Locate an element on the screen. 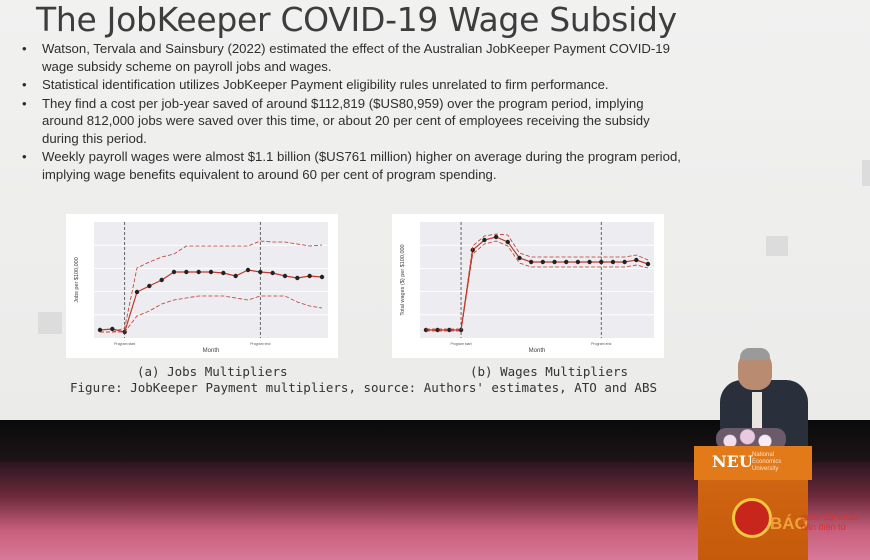  figure-a-caption: (a) Jobs Multipliers is located at coordinates (212, 371).